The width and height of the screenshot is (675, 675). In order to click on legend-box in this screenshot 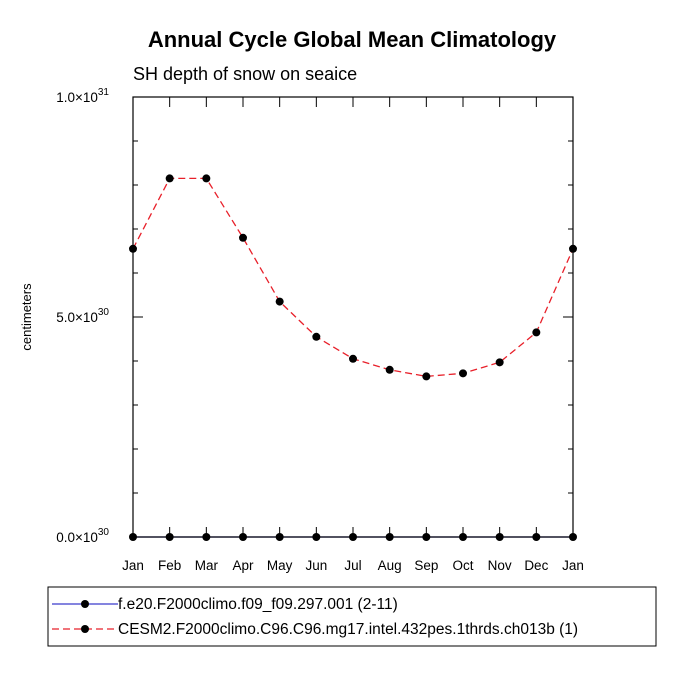, I will do `click(352, 616)`.